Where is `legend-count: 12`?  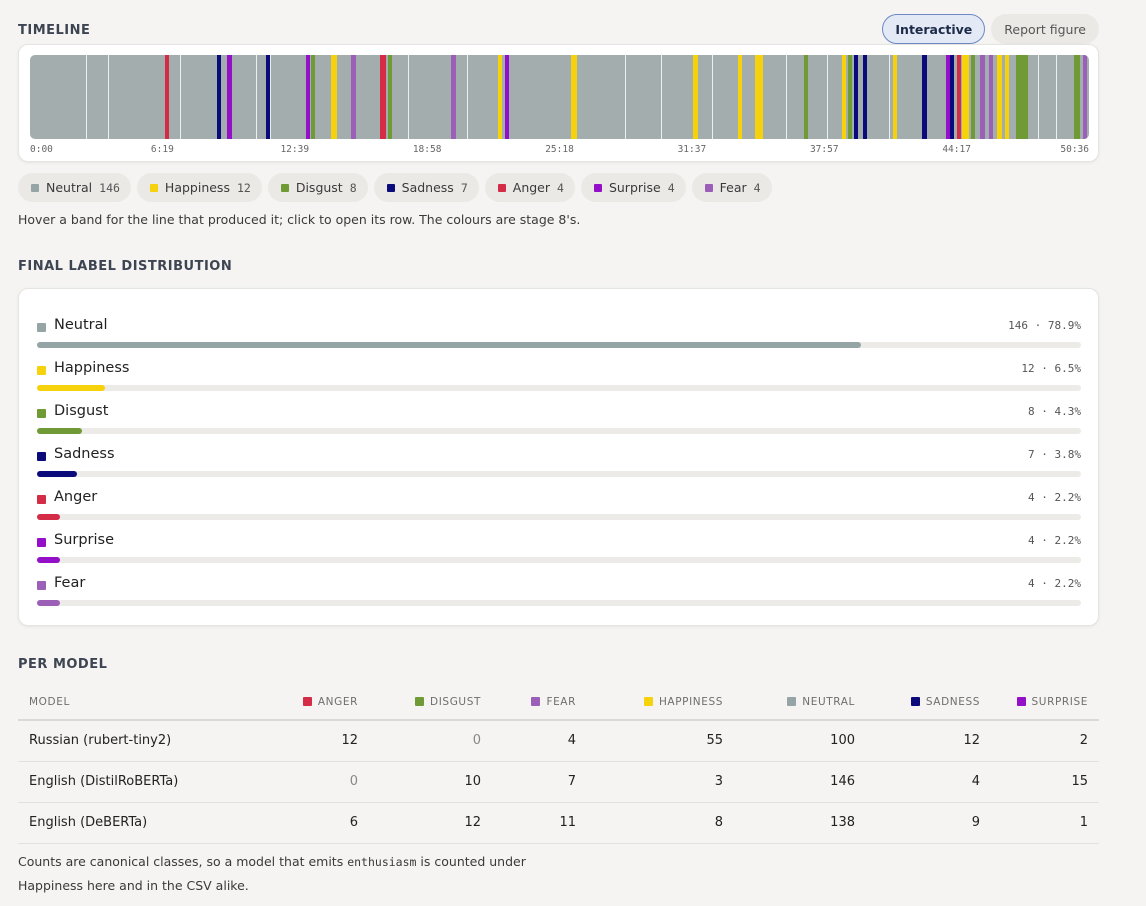
legend-count: 12 is located at coordinates (243, 187).